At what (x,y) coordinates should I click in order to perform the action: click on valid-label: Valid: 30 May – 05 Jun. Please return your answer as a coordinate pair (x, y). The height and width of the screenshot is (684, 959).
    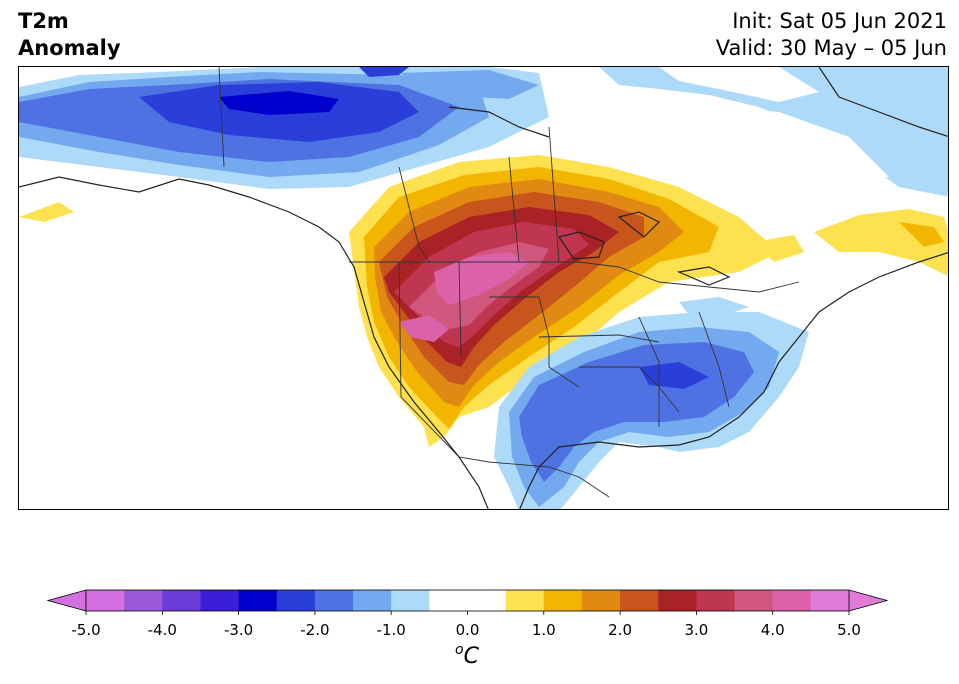
    Looking at the image, I should click on (831, 48).